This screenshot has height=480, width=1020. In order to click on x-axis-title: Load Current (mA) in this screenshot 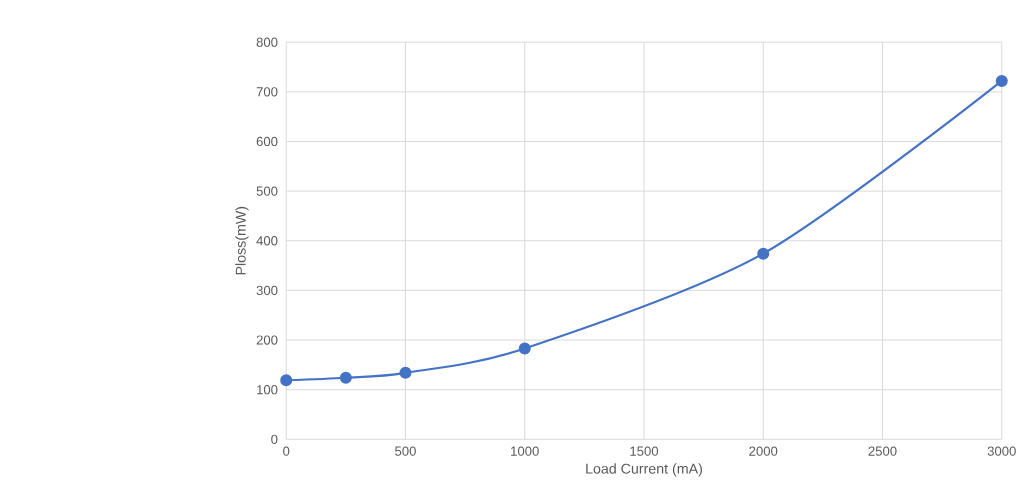, I will do `click(644, 470)`.